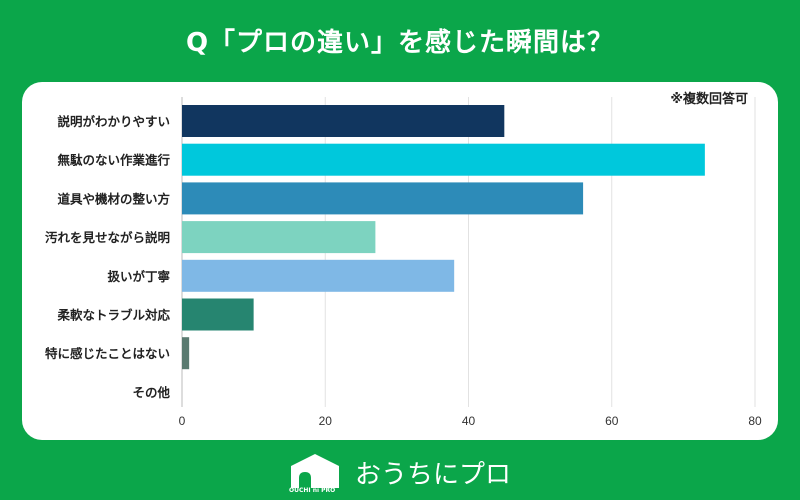 The height and width of the screenshot is (500, 800). I want to click on x-tick-label: 40, so click(469, 421).